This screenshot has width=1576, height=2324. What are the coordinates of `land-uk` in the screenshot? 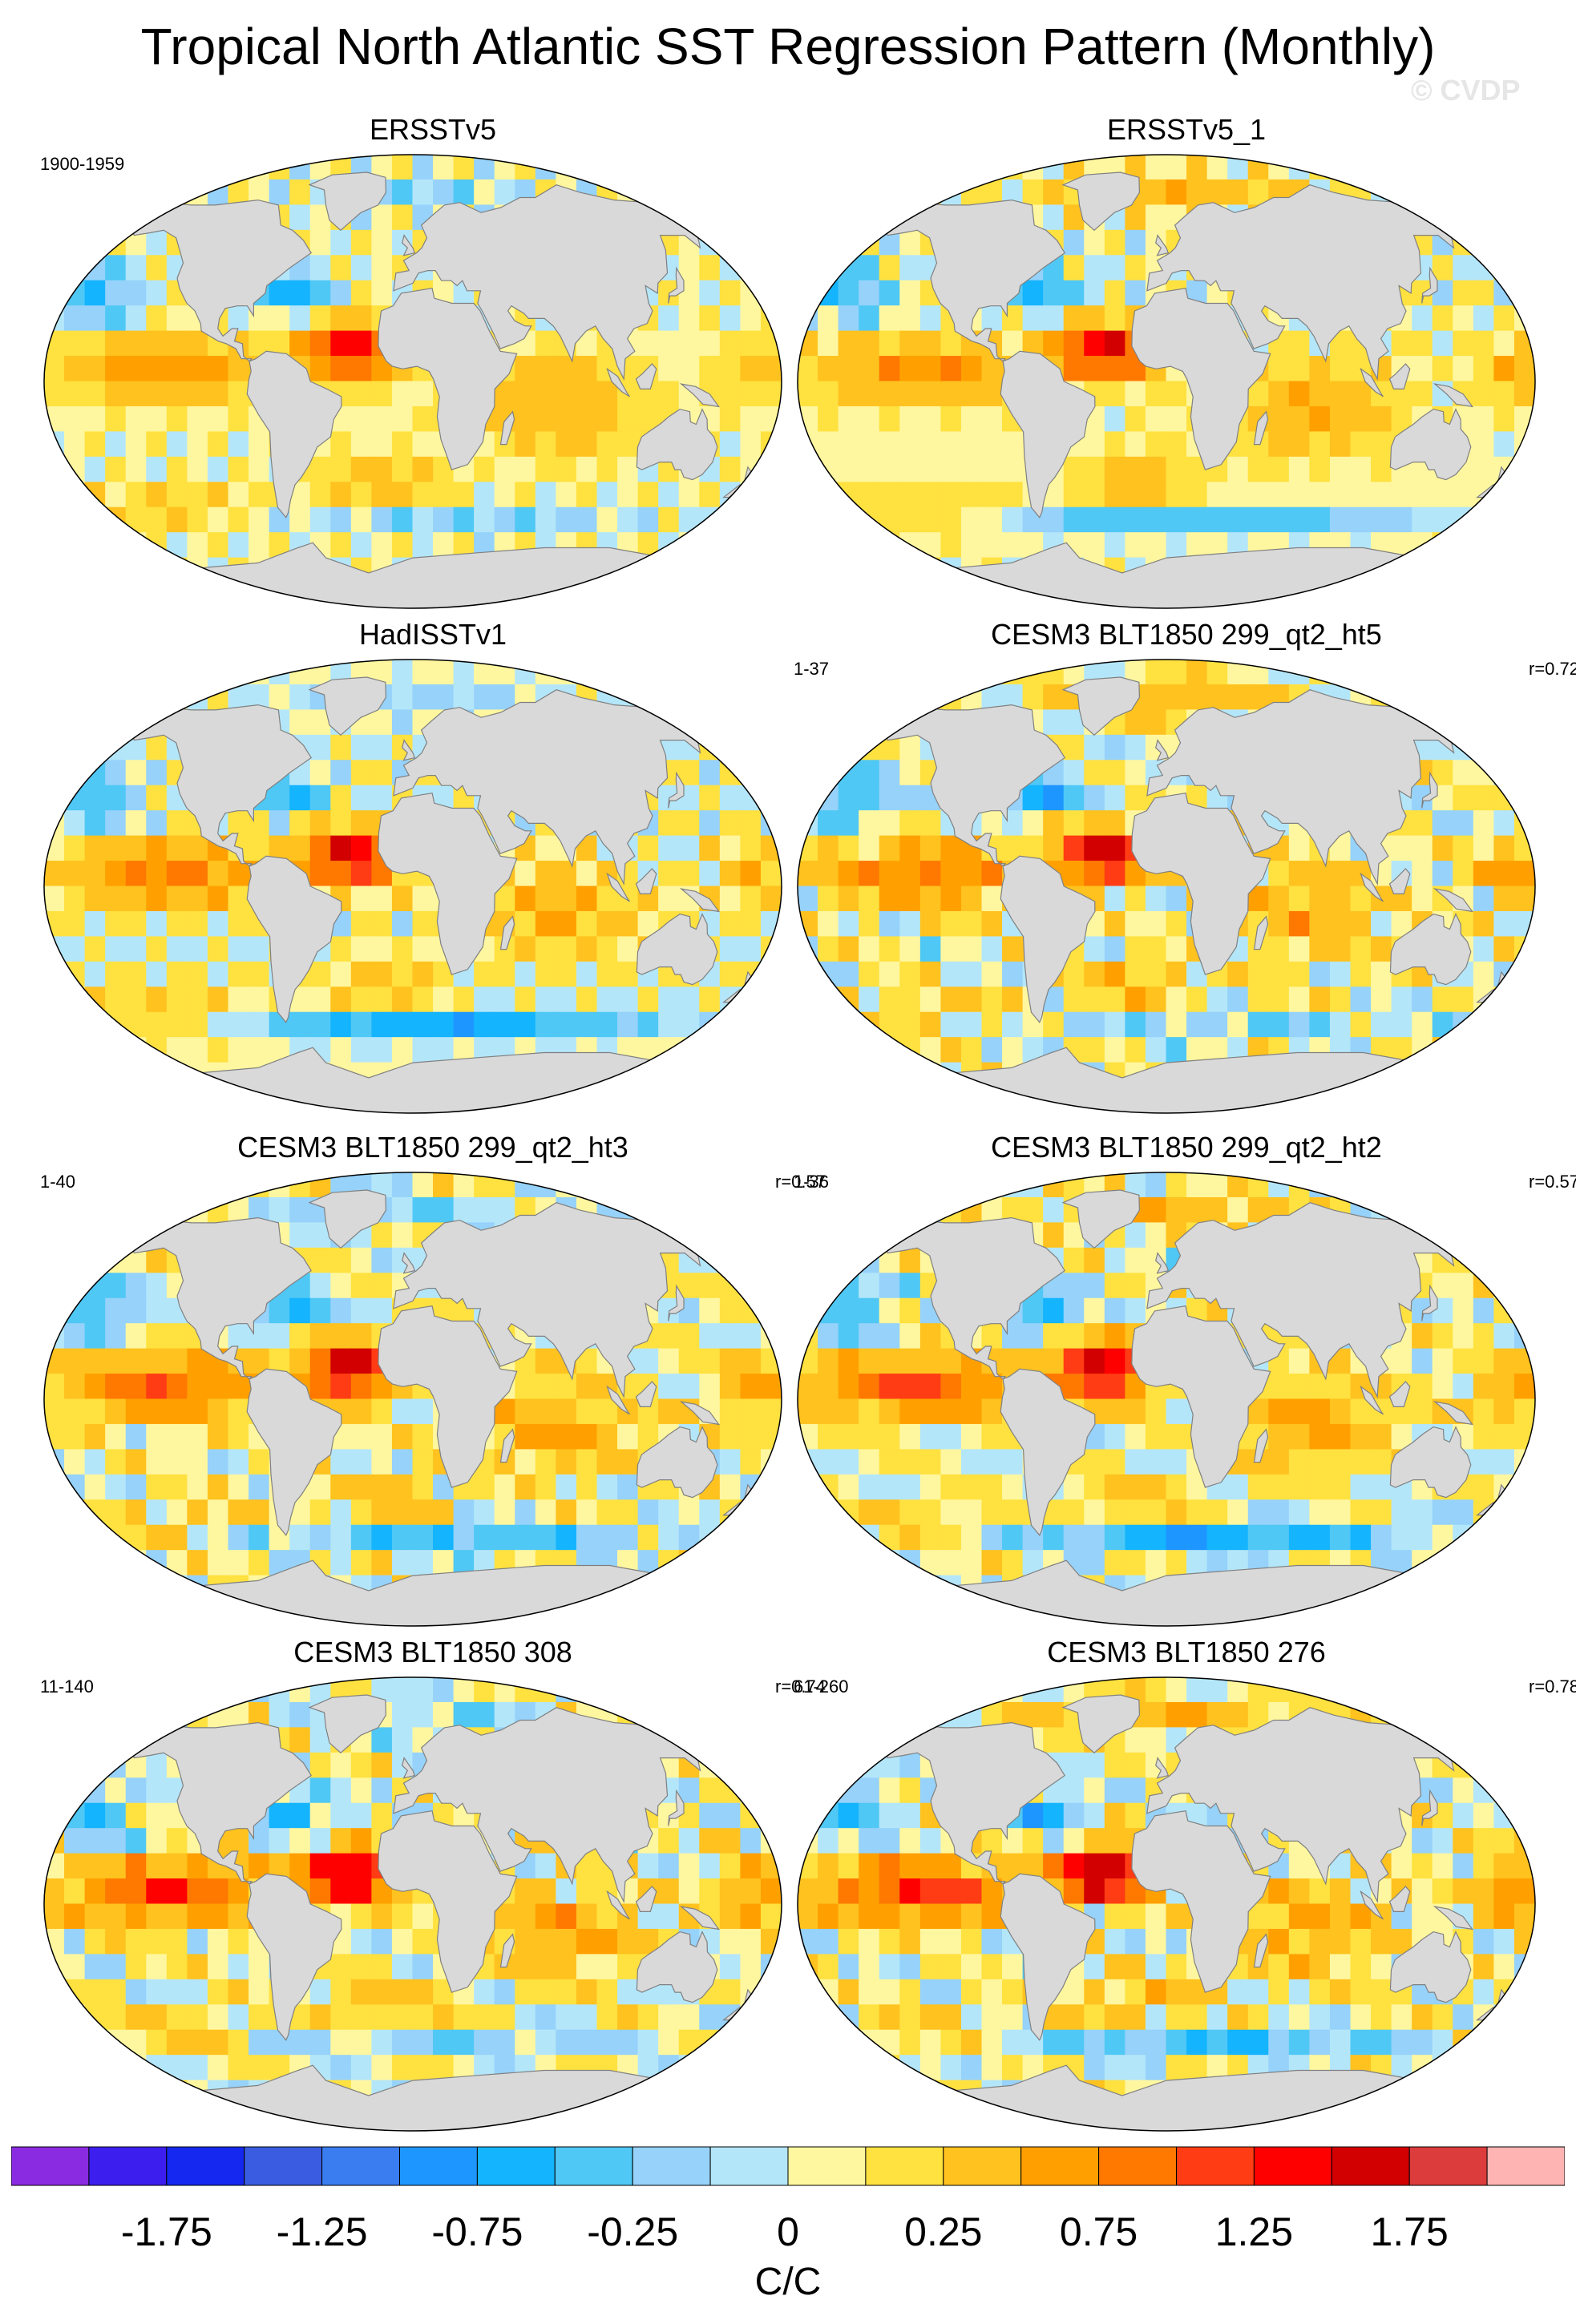 It's located at (1162, 750).